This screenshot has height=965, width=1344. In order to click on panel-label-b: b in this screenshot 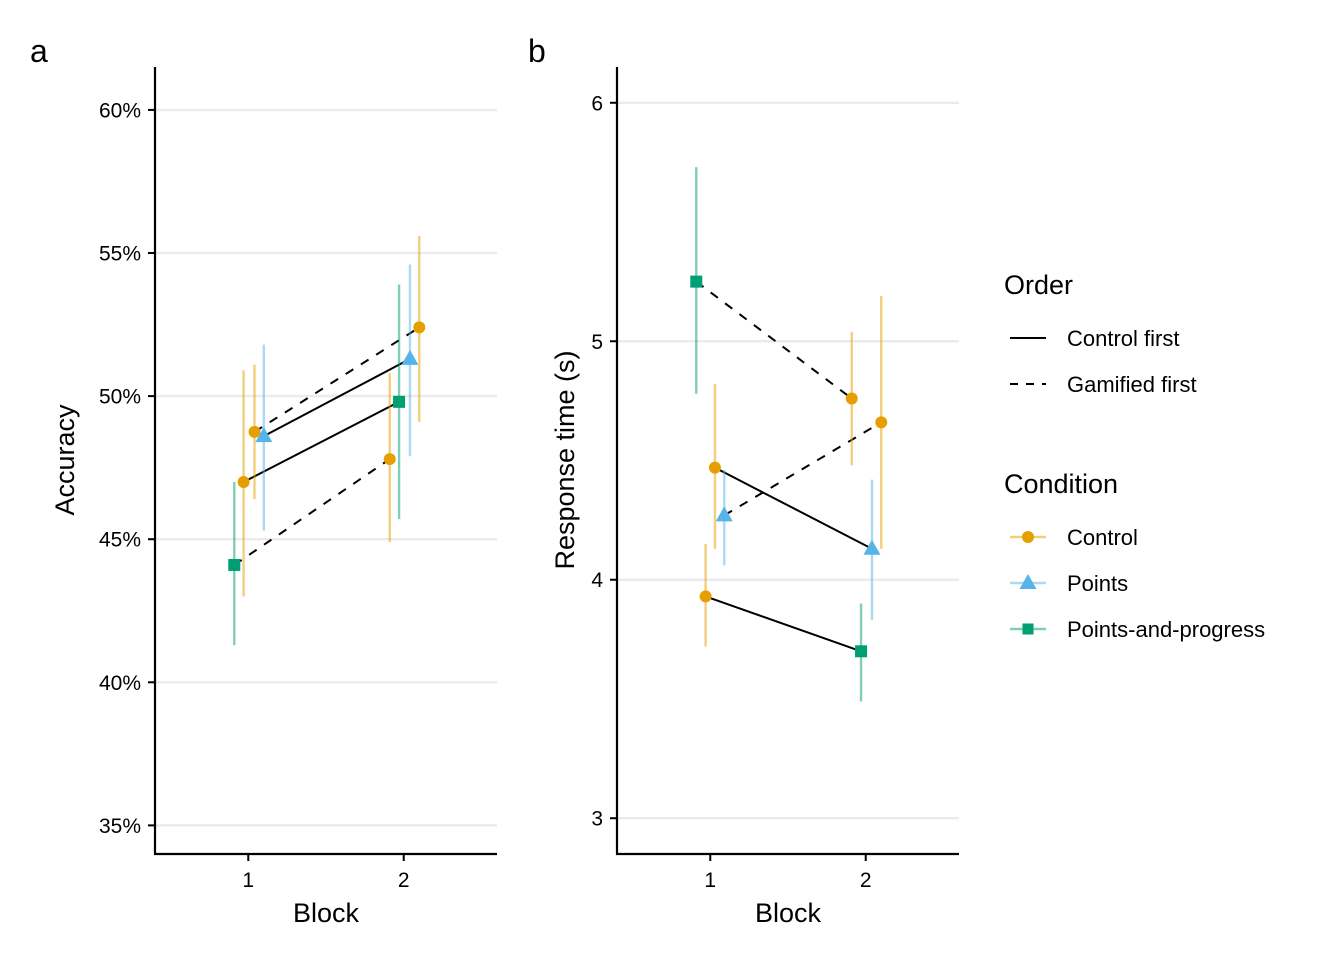, I will do `click(537, 51)`.